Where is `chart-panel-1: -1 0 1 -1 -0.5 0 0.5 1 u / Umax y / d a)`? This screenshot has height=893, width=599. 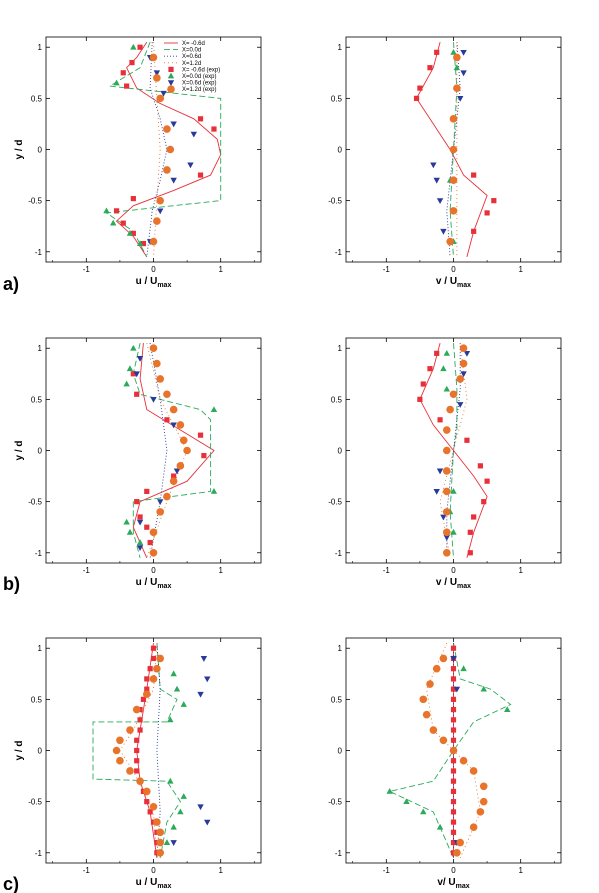 chart-panel-1: -1 0 1 -1 -0.5 0 0.5 1 u / Umax y / d a) is located at coordinates (132, 165).